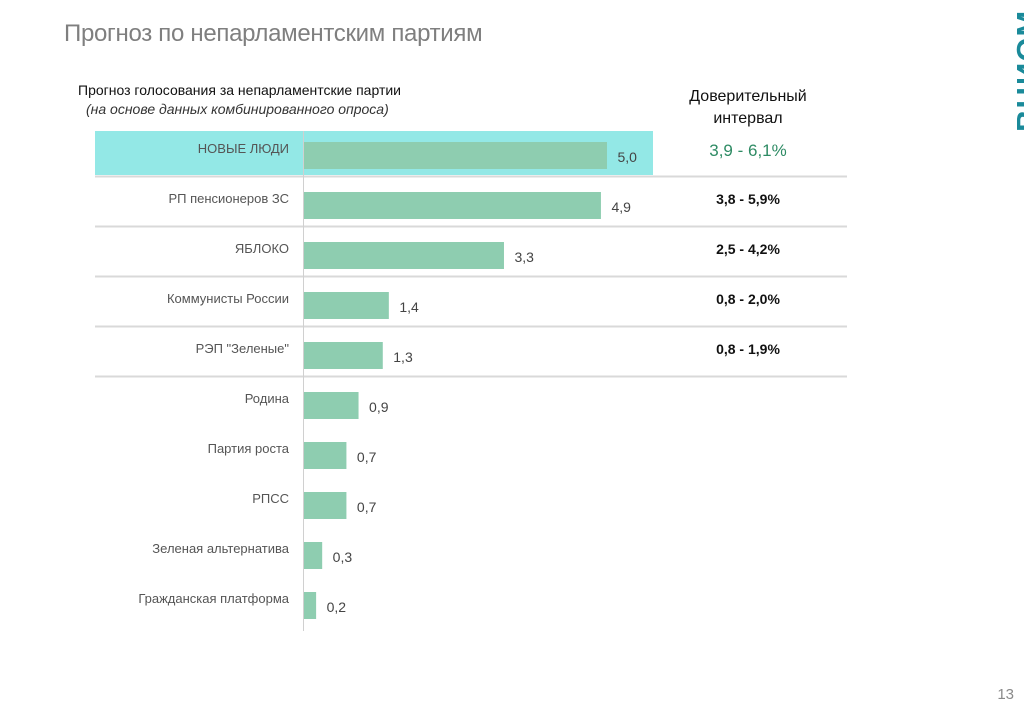 The width and height of the screenshot is (1024, 709). What do you see at coordinates (524, 257) in the screenshot?
I see `value-label: 3,3` at bounding box center [524, 257].